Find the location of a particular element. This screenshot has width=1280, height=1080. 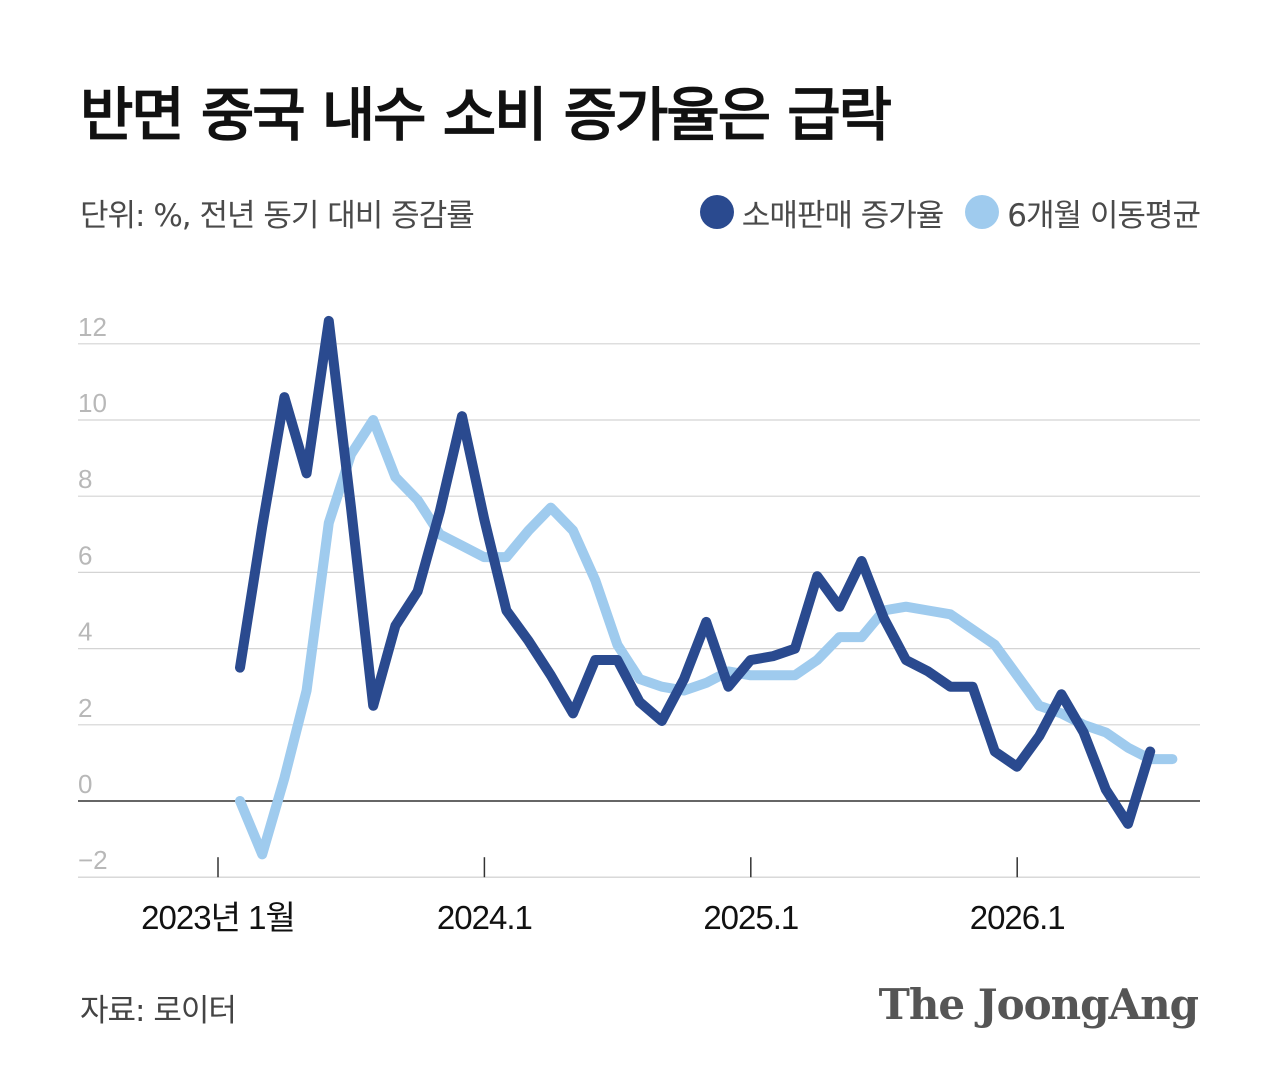

y-tick-label: 12 is located at coordinates (92, 327).